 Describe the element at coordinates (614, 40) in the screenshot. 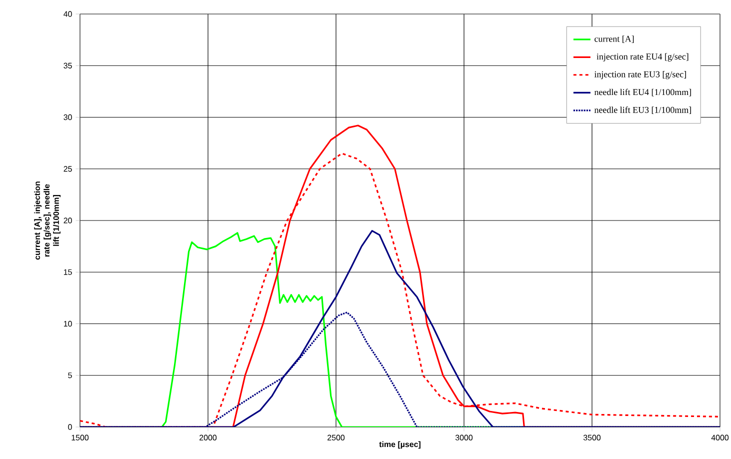

I see `legend-label: current [A]` at that location.